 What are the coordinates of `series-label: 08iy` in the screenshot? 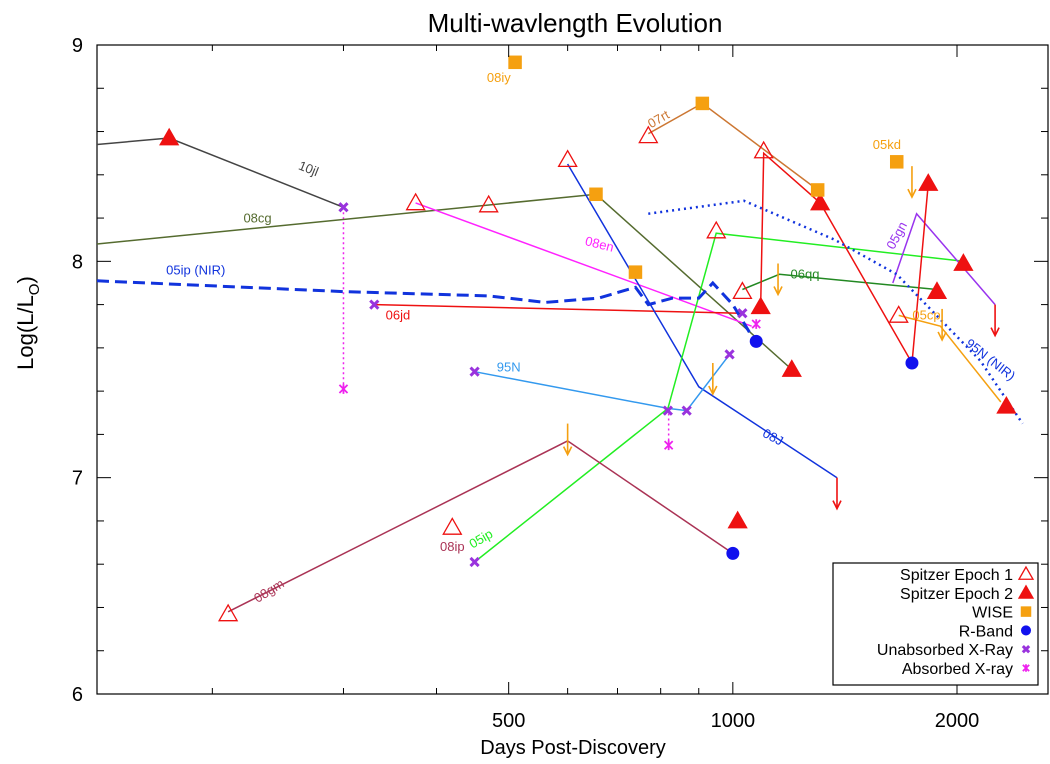 It's located at (499, 77).